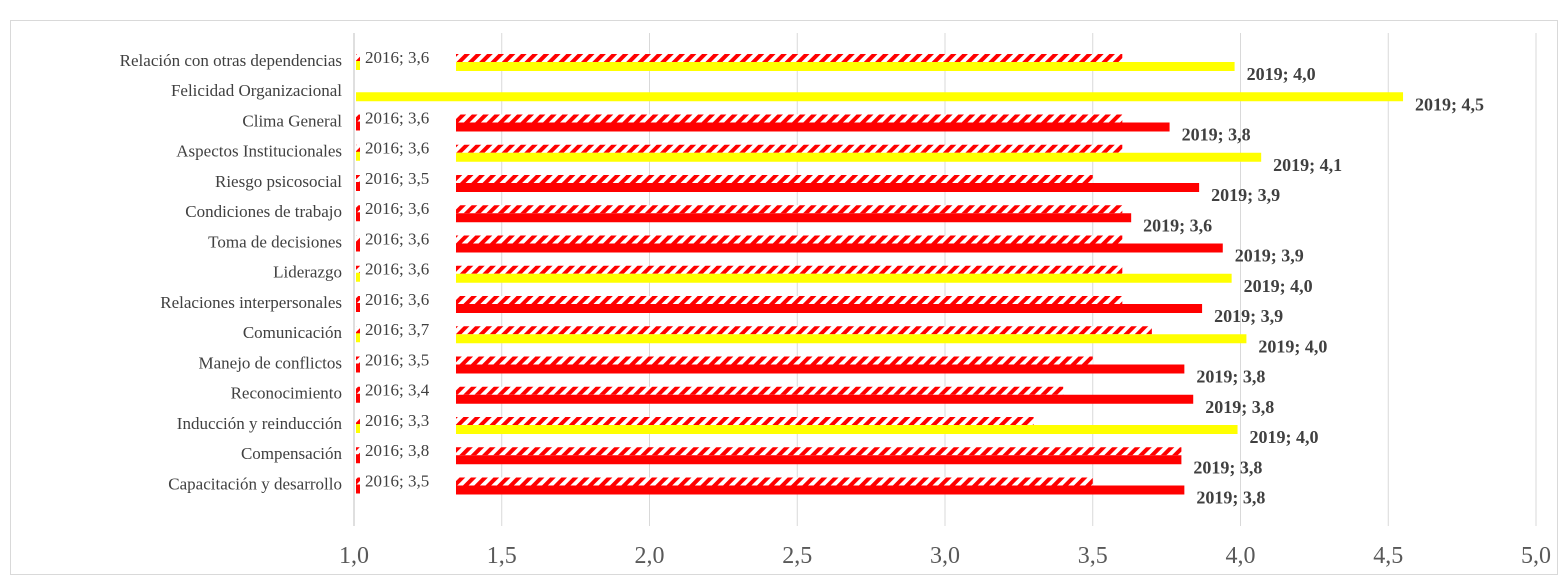 Image resolution: width=1568 pixels, height=580 pixels. What do you see at coordinates (397, 420) in the screenshot?
I see `data-label-2016: 2016; 3,3` at bounding box center [397, 420].